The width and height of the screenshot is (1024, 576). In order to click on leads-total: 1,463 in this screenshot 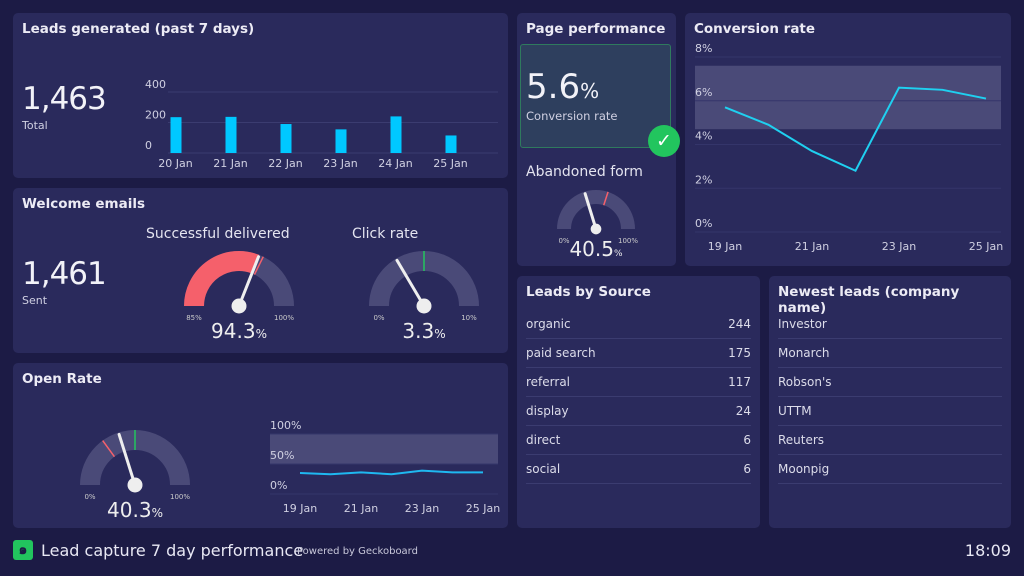, I will do `click(64, 99)`.